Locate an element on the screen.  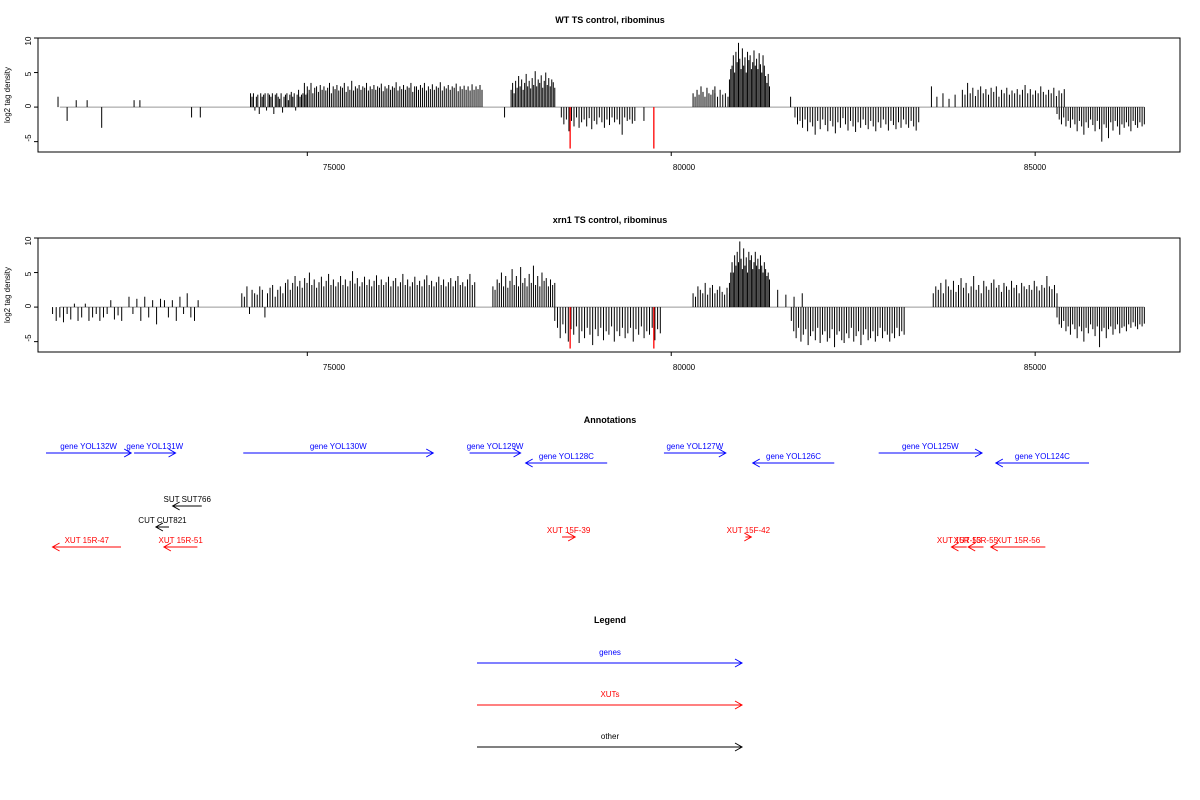
panel-title: WT TS control, ribominus is located at coordinates (610, 20).